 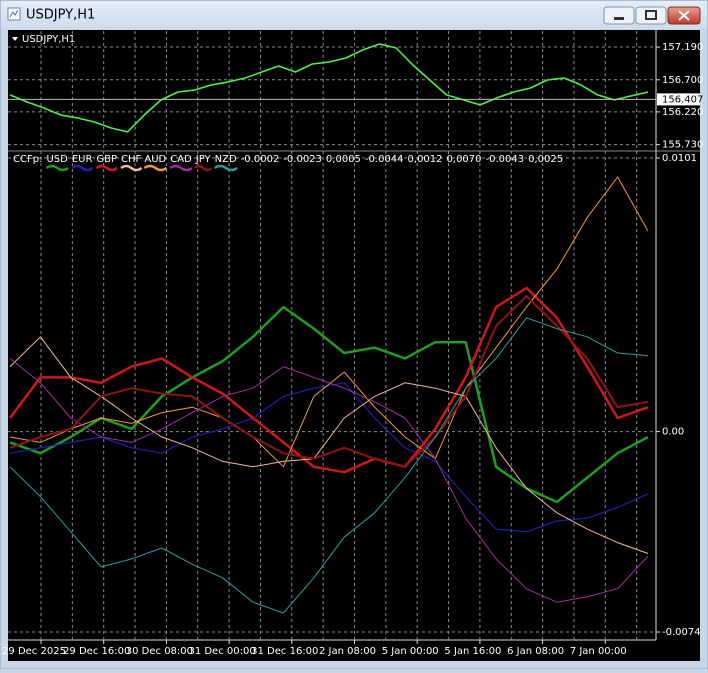 What do you see at coordinates (673, 432) in the screenshot?
I see `y-tick-label: 0.00` at bounding box center [673, 432].